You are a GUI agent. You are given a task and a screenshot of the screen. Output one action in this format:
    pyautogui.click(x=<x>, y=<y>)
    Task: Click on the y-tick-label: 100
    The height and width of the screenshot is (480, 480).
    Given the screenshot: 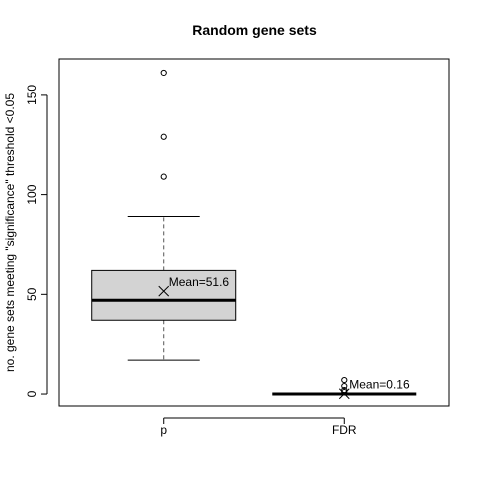 What is the action you would take?
    pyautogui.click(x=32, y=194)
    